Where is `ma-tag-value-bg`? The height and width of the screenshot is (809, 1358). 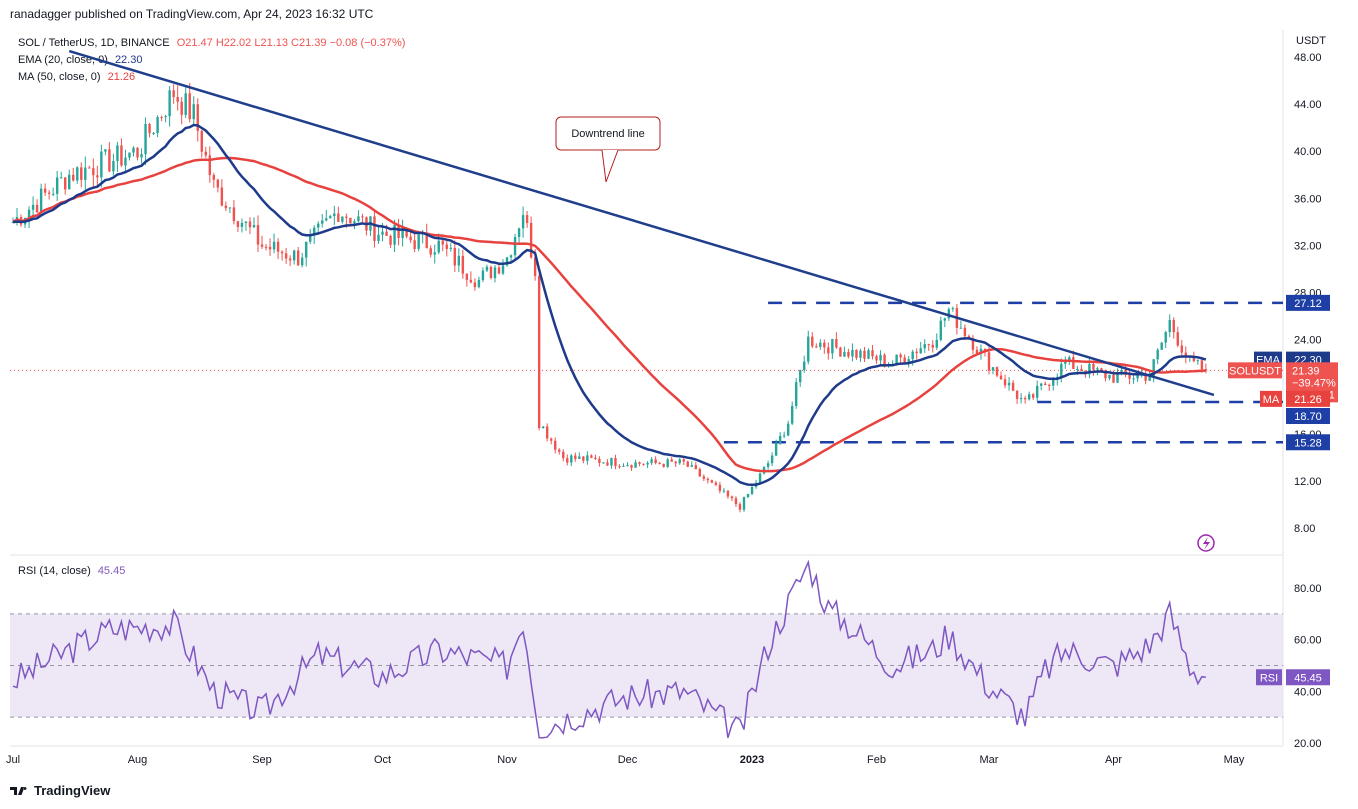
ma-tag-value-bg is located at coordinates (1308, 398).